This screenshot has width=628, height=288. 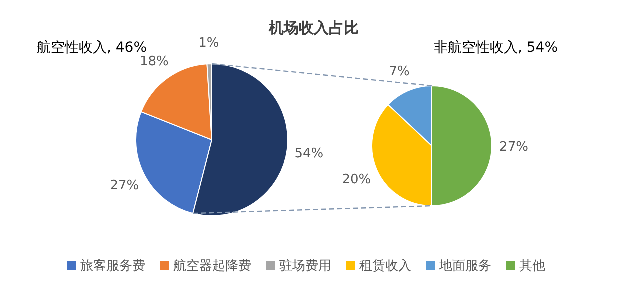 What do you see at coordinates (154, 62) in the screenshot?
I see `data-label: 18%` at bounding box center [154, 62].